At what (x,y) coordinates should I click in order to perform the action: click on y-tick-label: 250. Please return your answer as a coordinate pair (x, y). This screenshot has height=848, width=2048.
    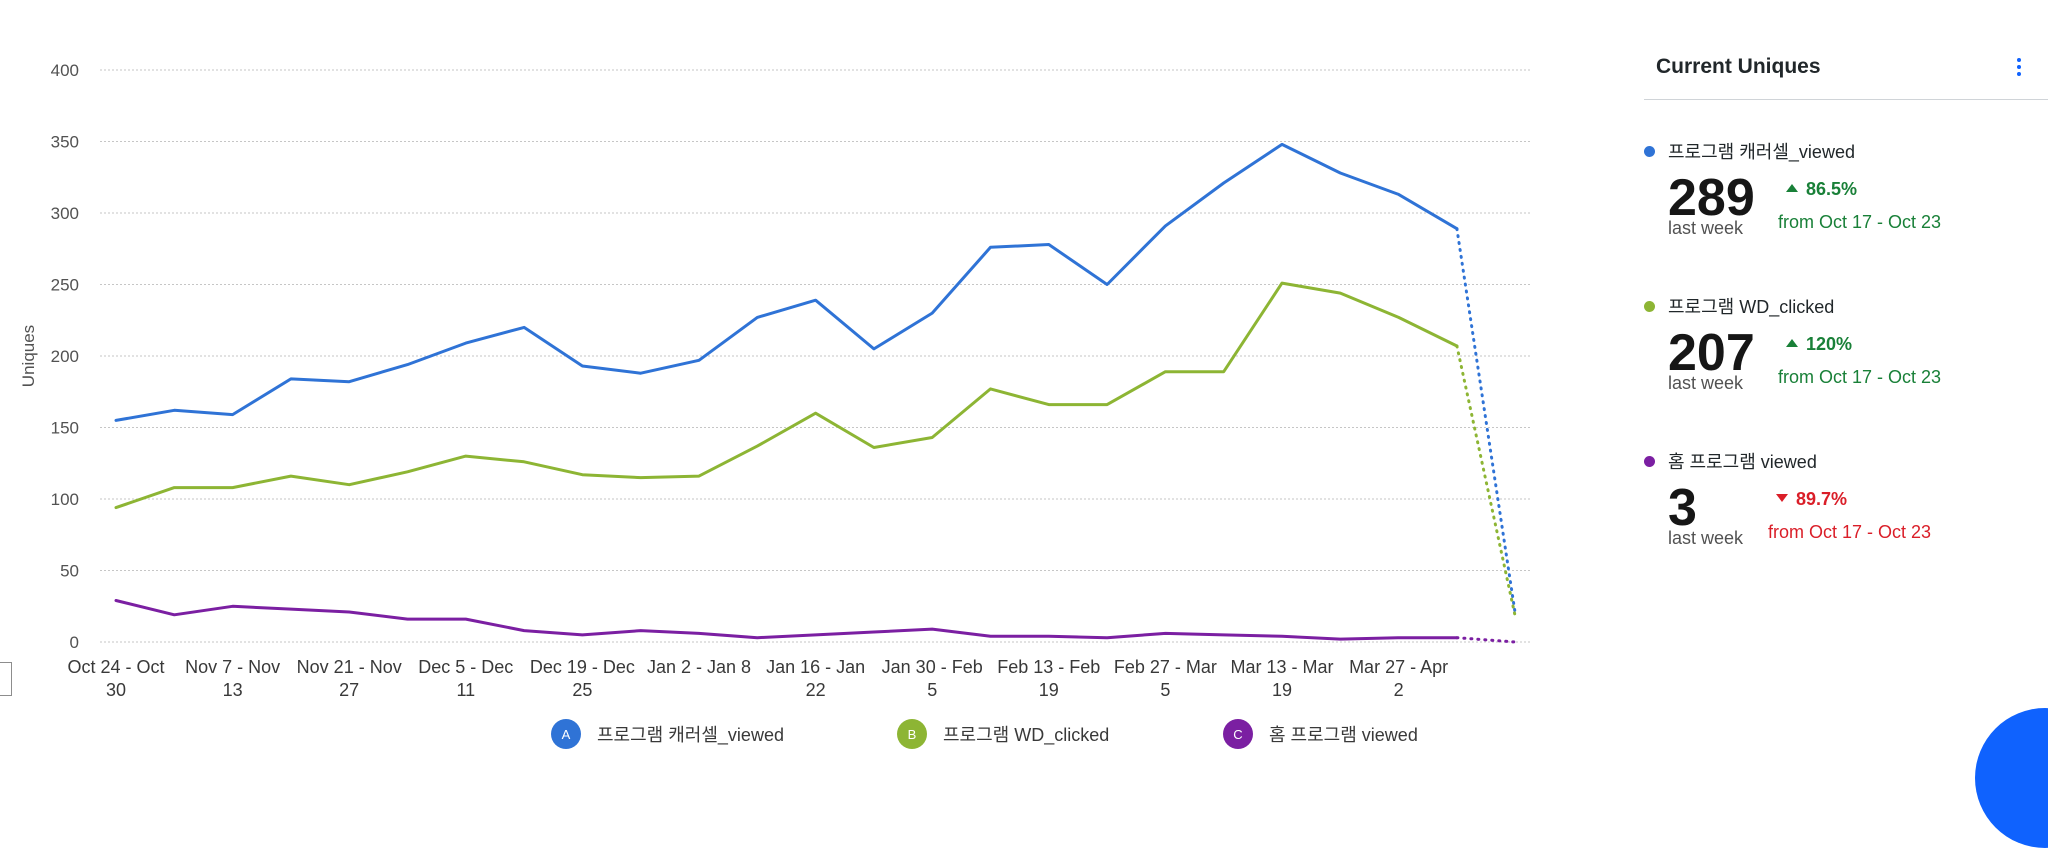
    Looking at the image, I should click on (65, 285).